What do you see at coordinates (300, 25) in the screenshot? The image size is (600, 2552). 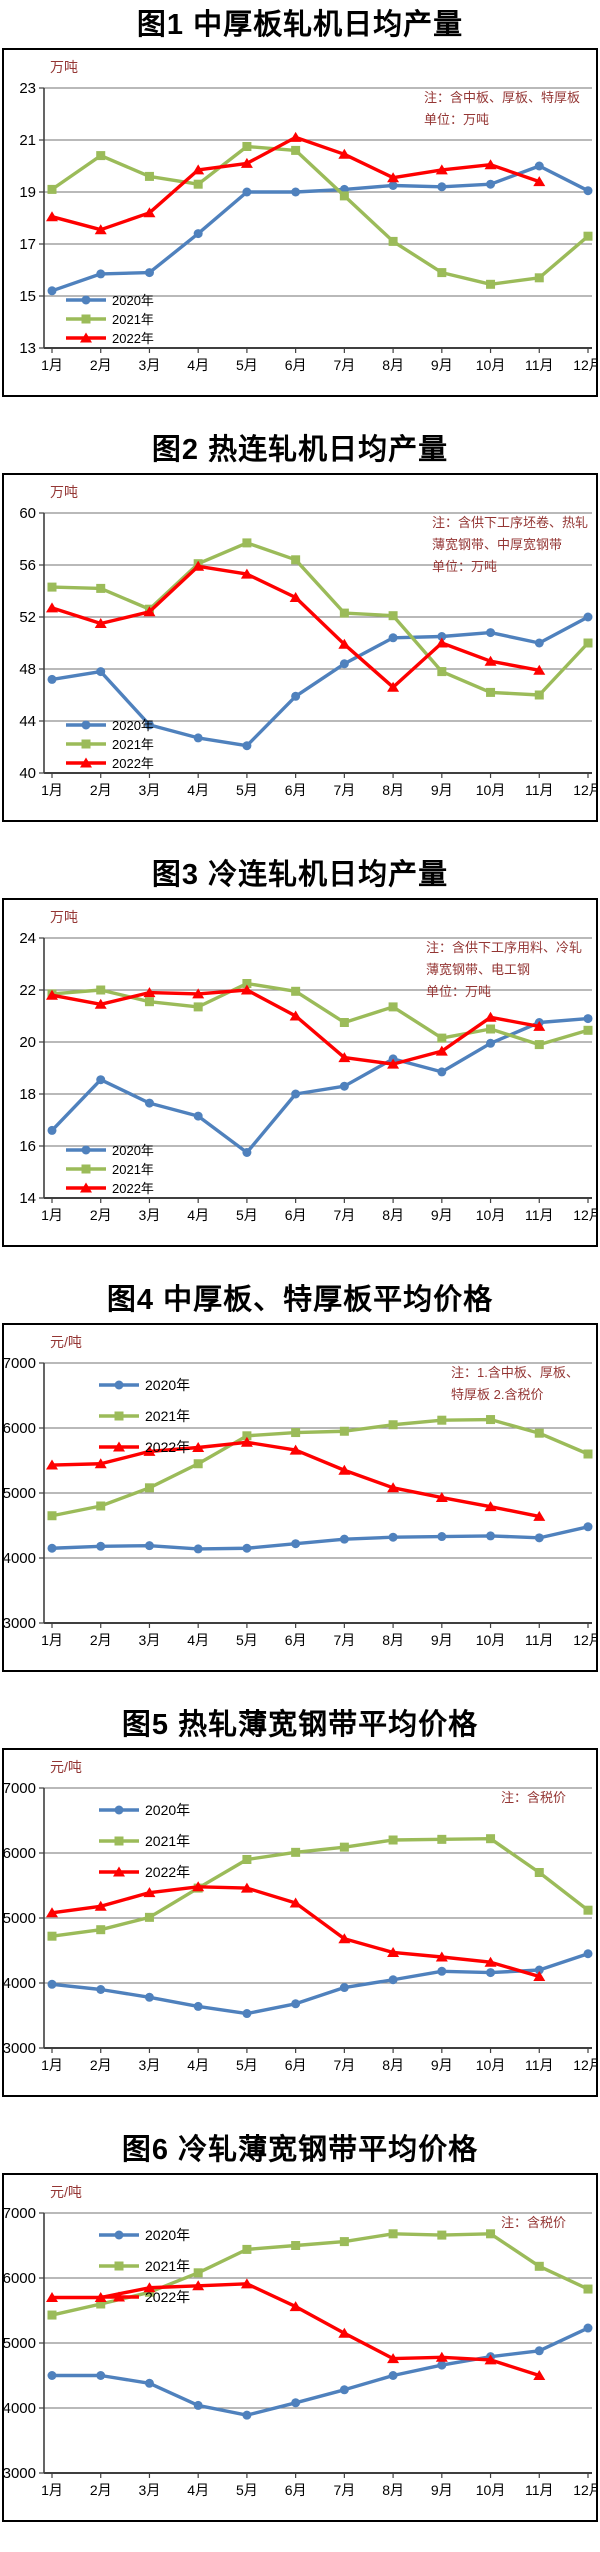 I see `figure-1-title: 图1 中厚板轧机日均产量` at bounding box center [300, 25].